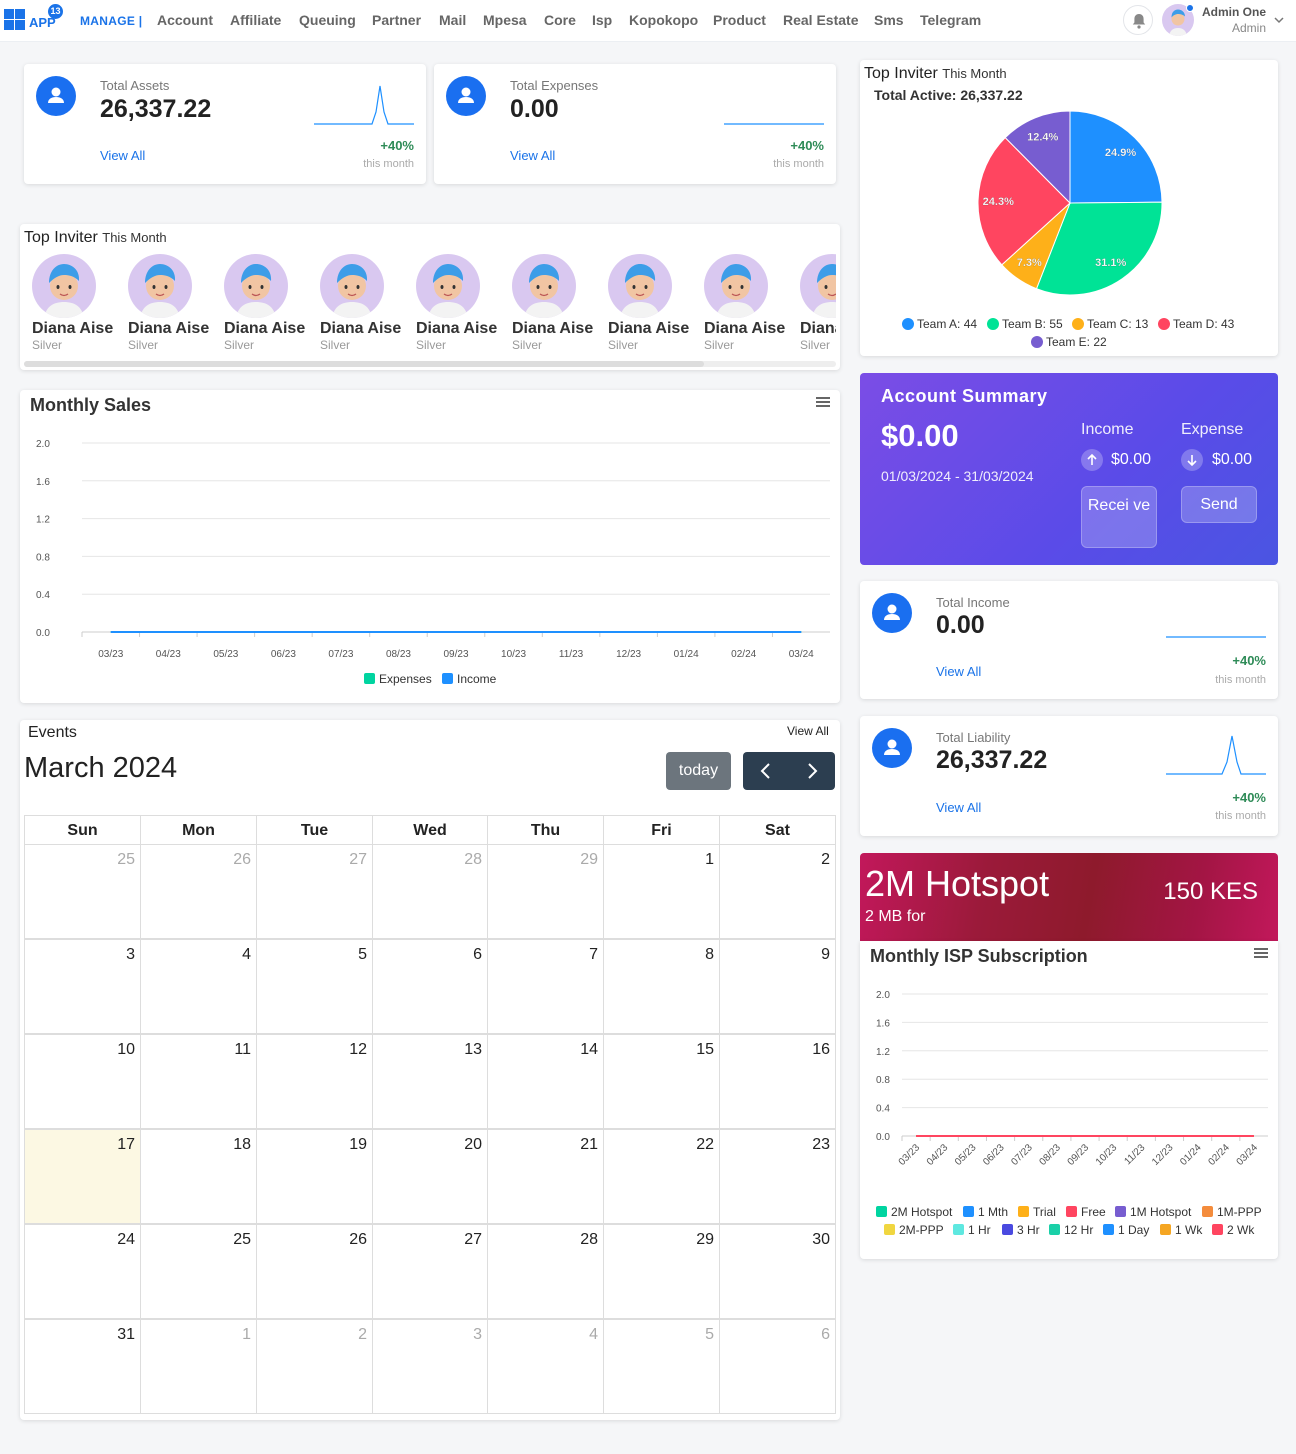 The height and width of the screenshot is (1454, 1296). I want to click on calendar-day-cell: 15, so click(661, 1081).